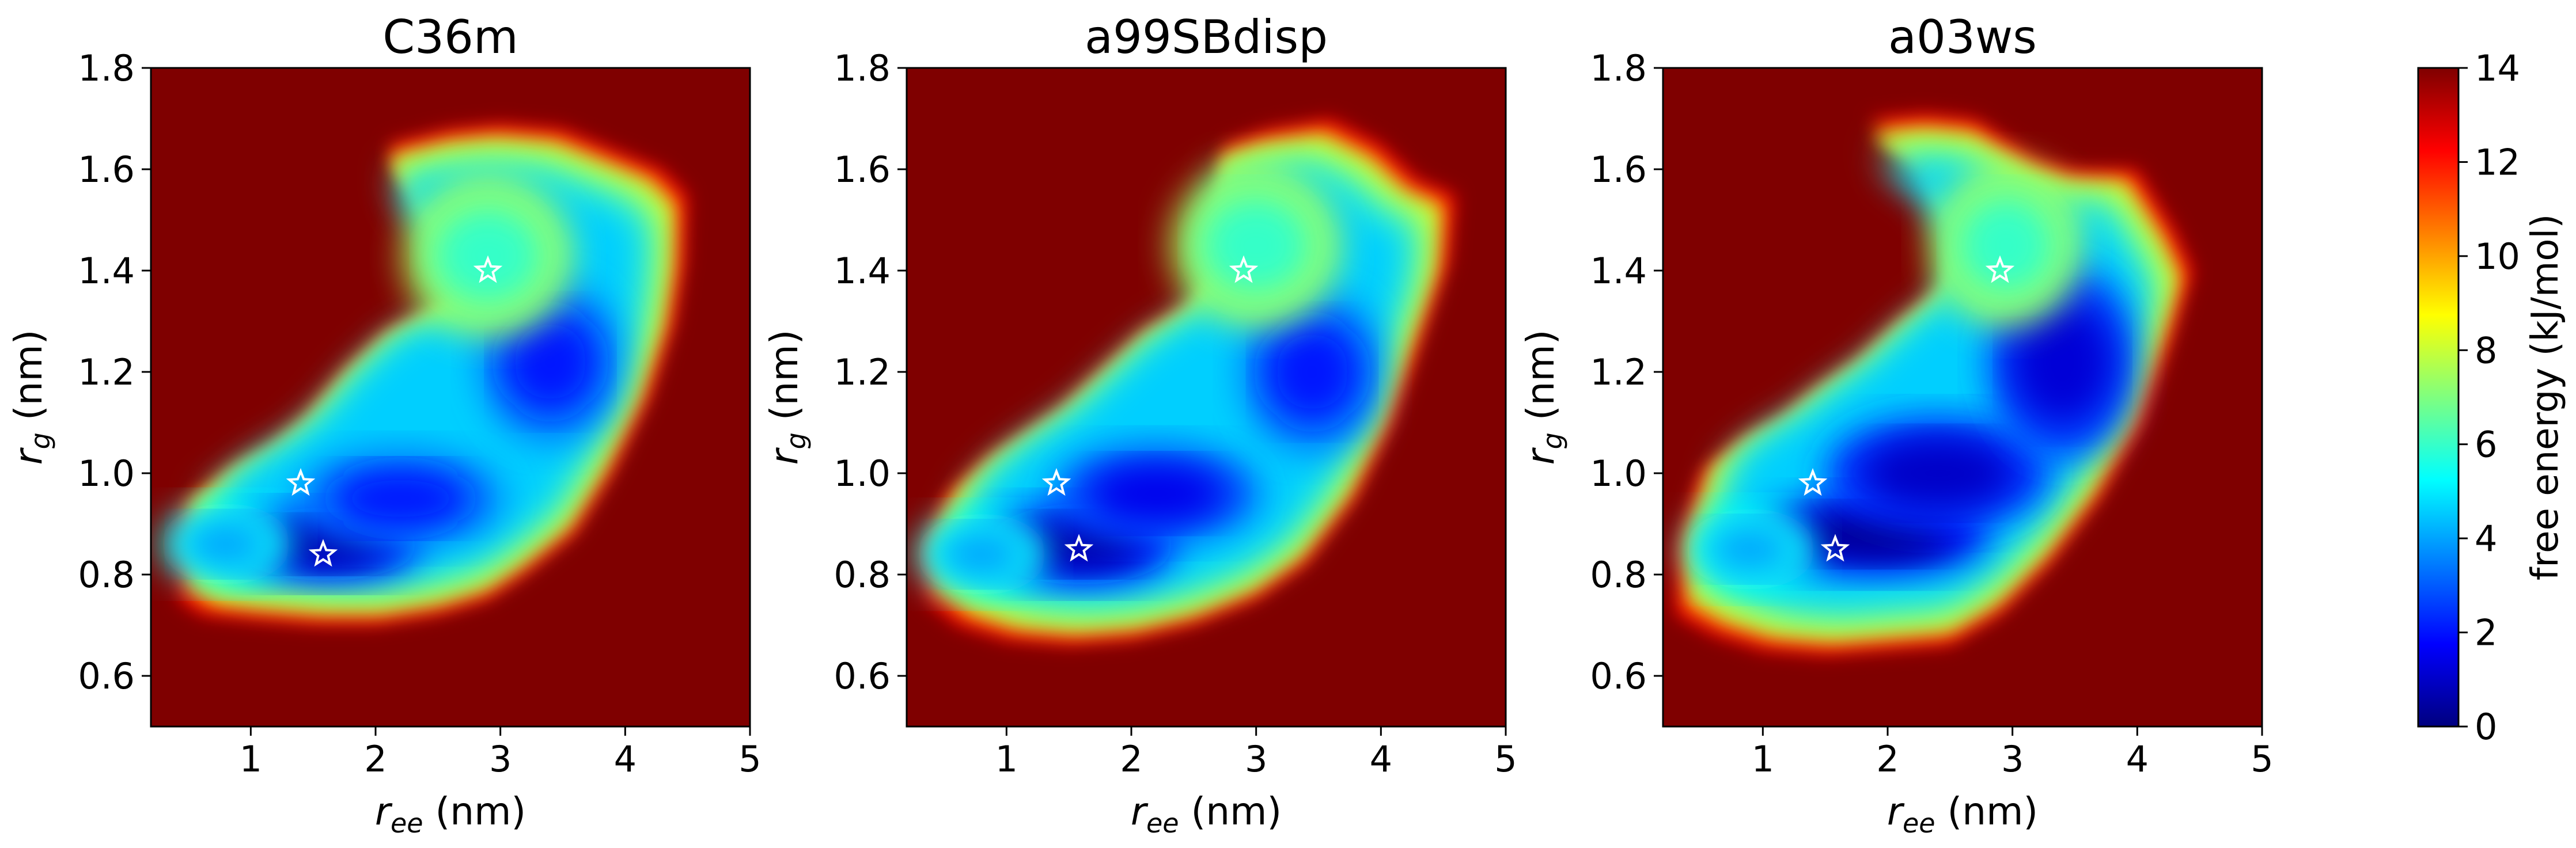 This screenshot has height=848, width=2576. Describe the element at coordinates (2486, 350) in the screenshot. I see `colorbar-tick-label: 8` at that location.